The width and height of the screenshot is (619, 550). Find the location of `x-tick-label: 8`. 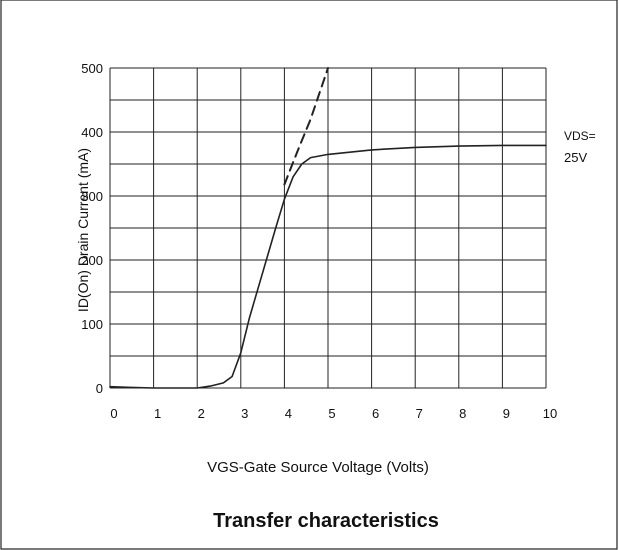

x-tick-label: 8 is located at coordinates (462, 413).